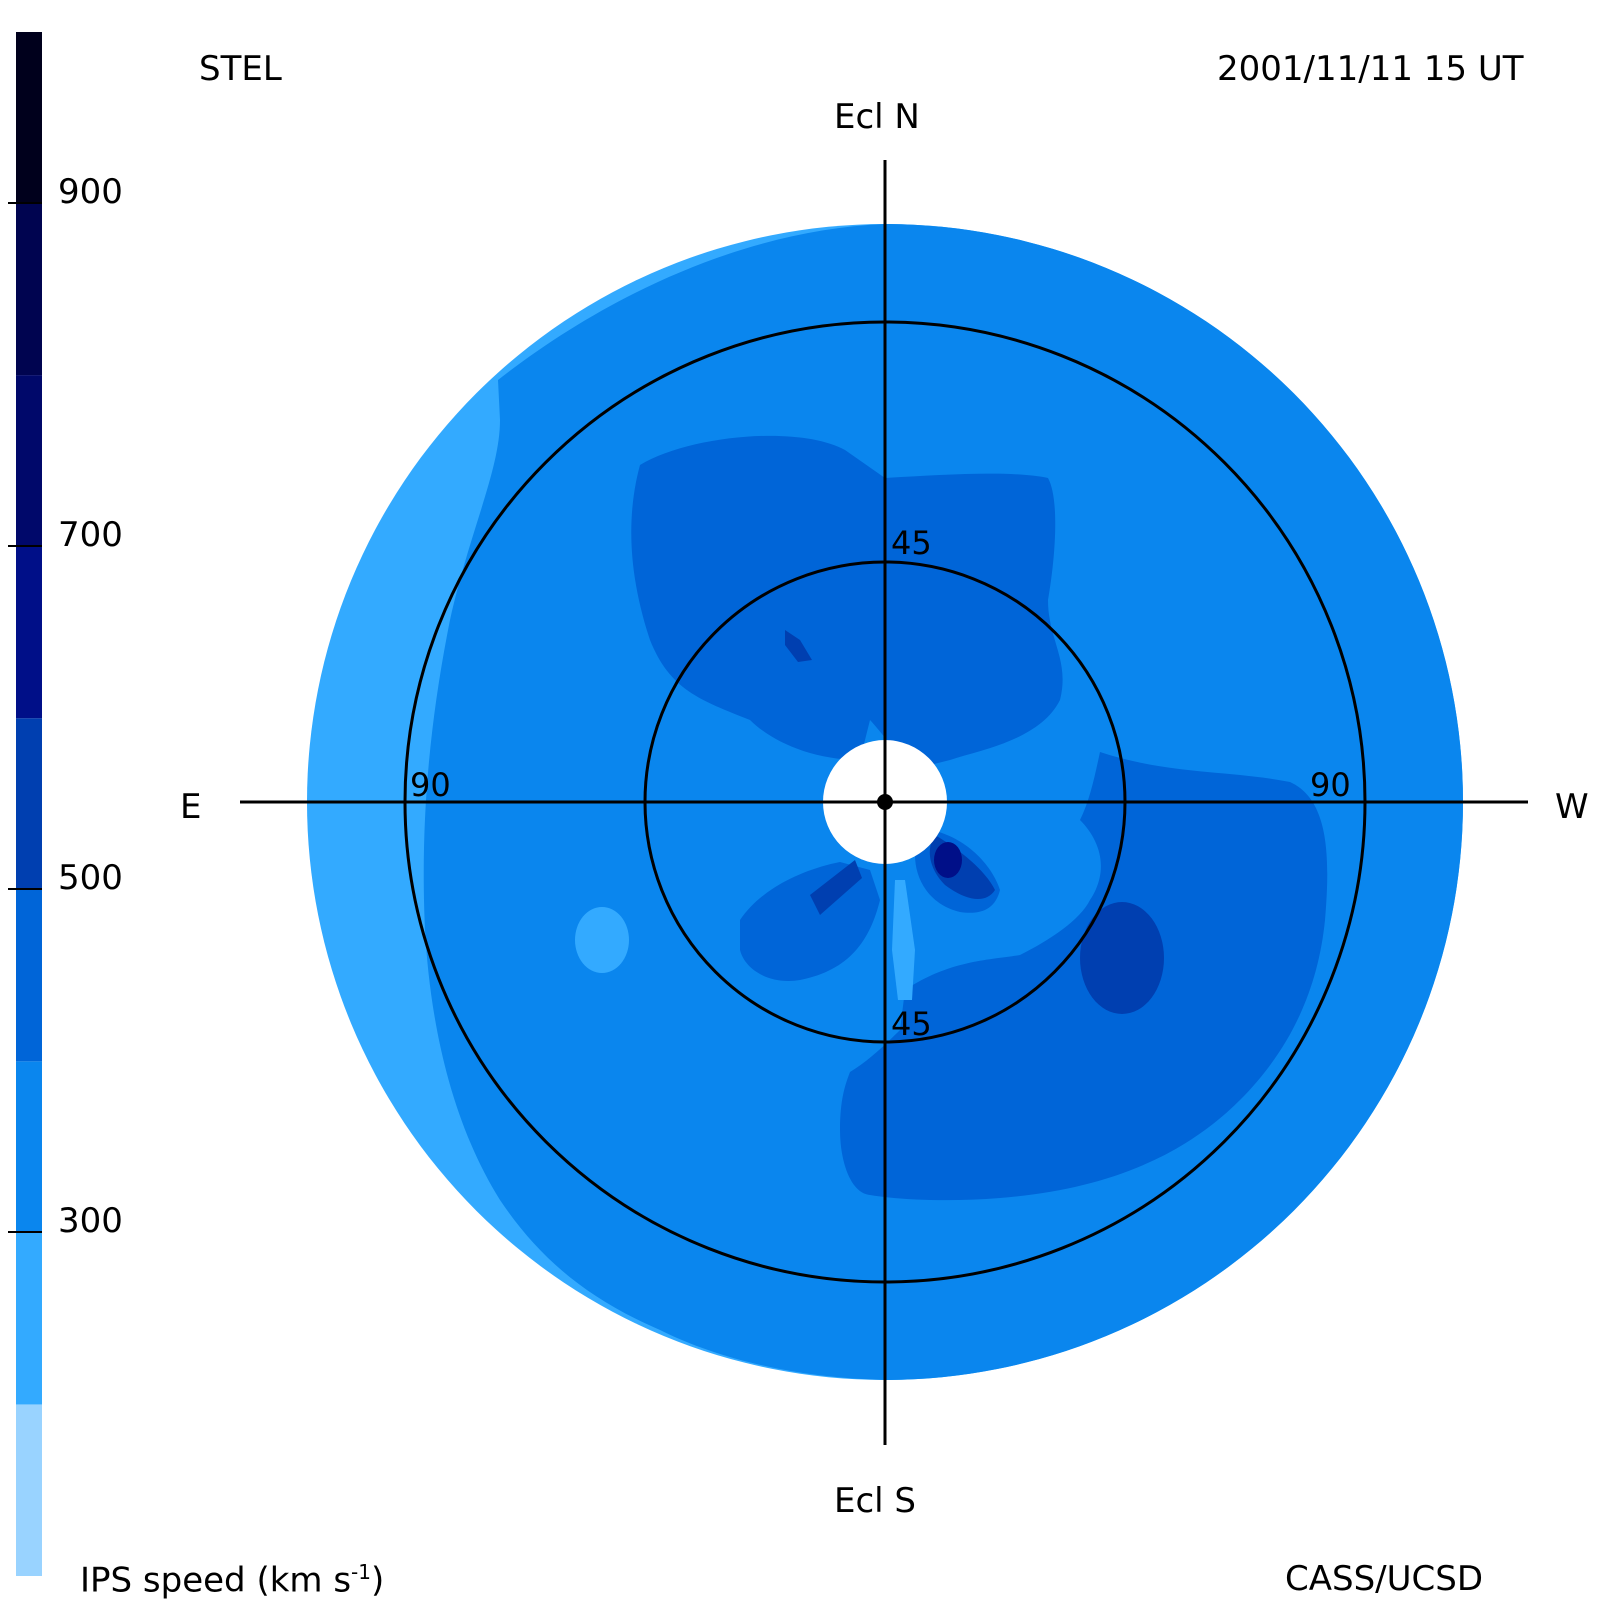  Describe the element at coordinates (911, 1024) in the screenshot. I see `ring-label-45-south: 45` at that location.